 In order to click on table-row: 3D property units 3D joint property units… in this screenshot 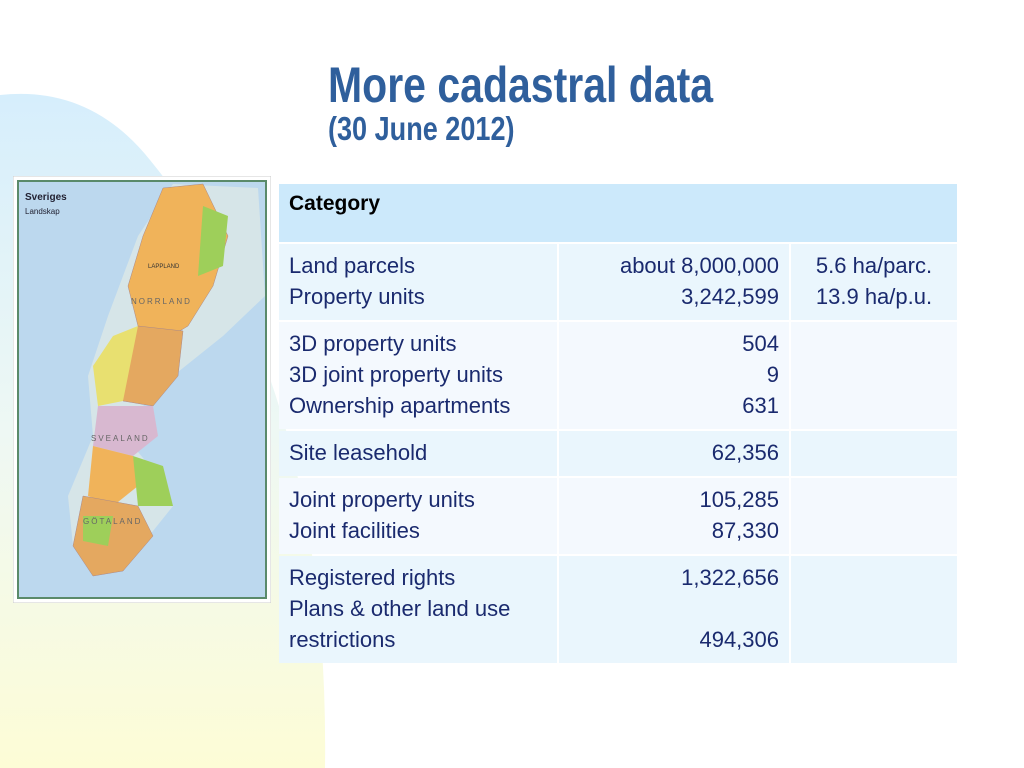, I will do `click(618, 375)`.